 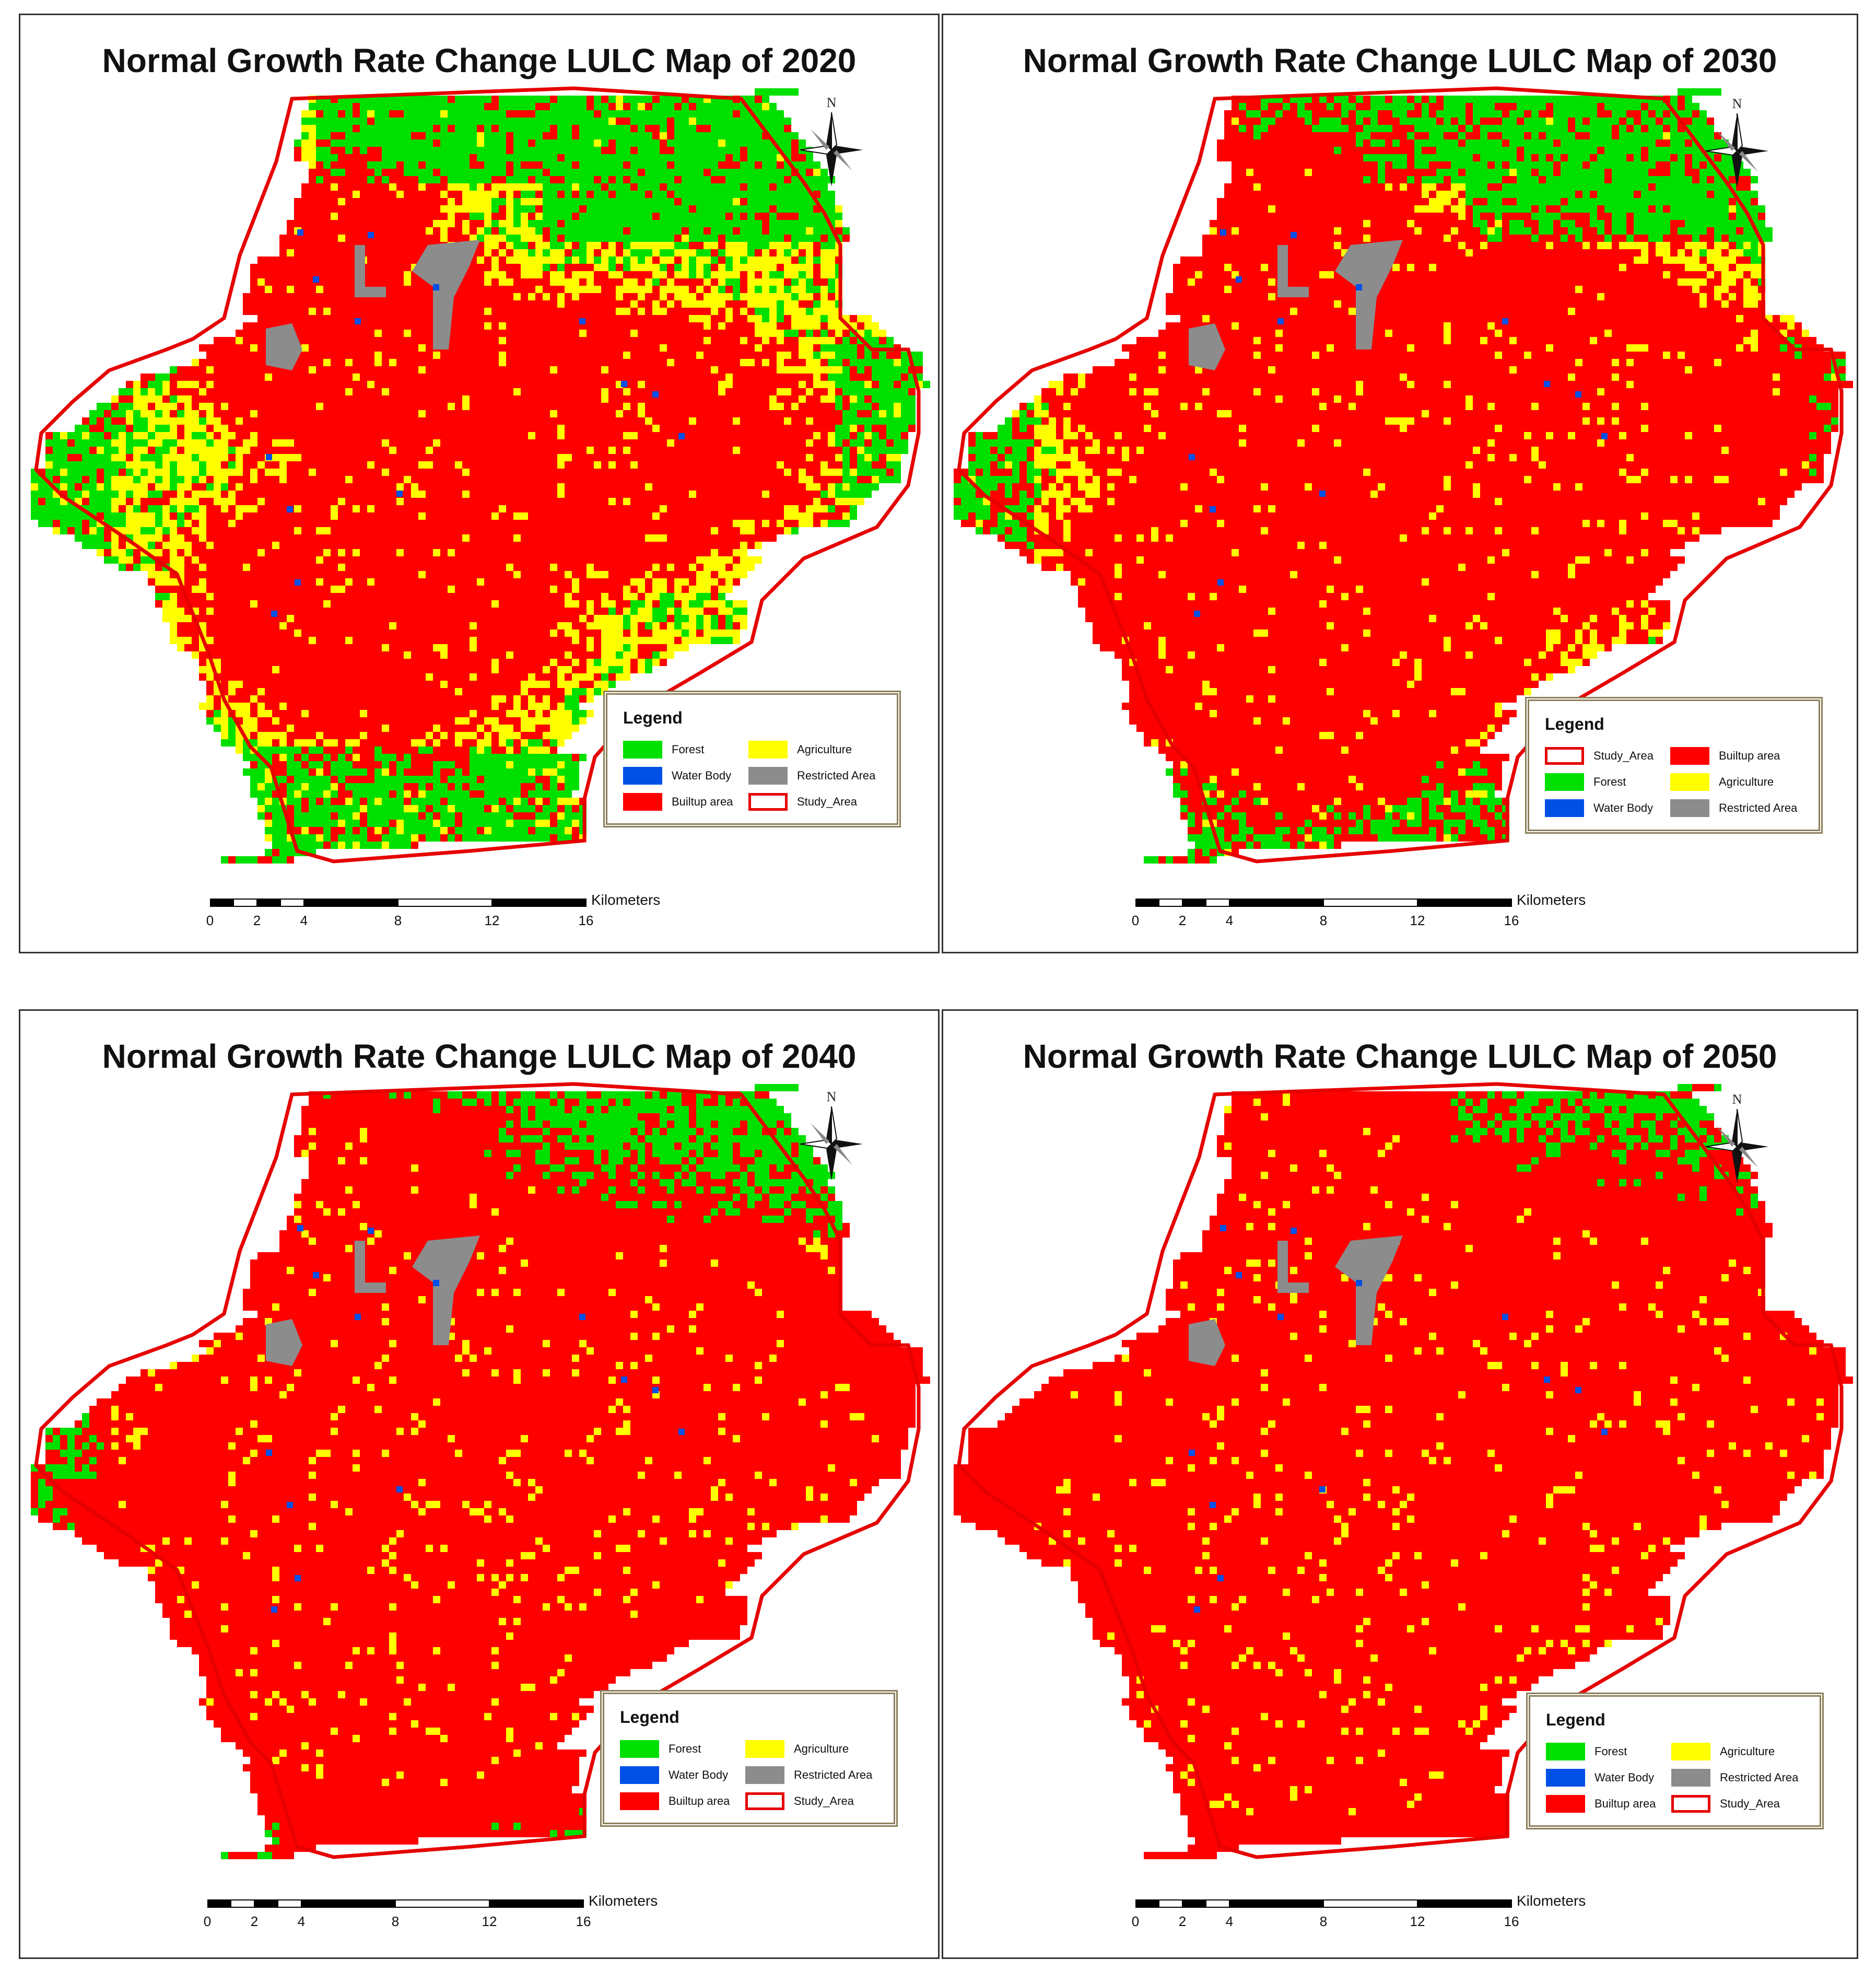 I want to click on legend-label: Water Body, so click(x=1623, y=808).